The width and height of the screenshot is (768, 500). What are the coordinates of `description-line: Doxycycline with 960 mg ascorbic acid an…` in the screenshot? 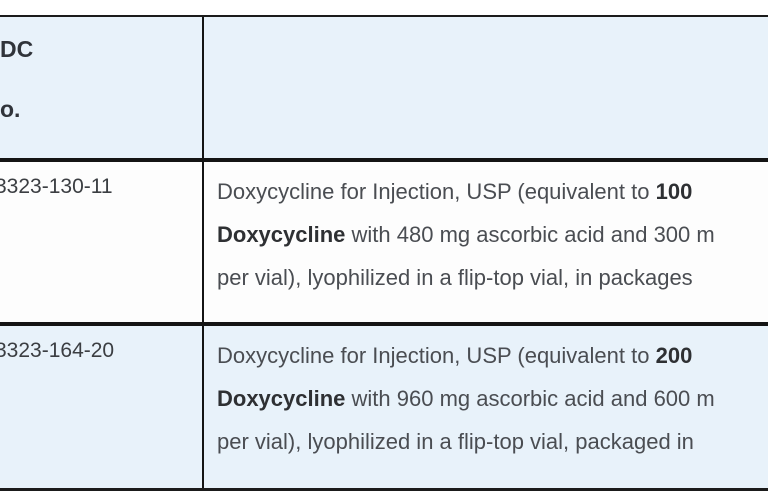 It's located at (466, 398).